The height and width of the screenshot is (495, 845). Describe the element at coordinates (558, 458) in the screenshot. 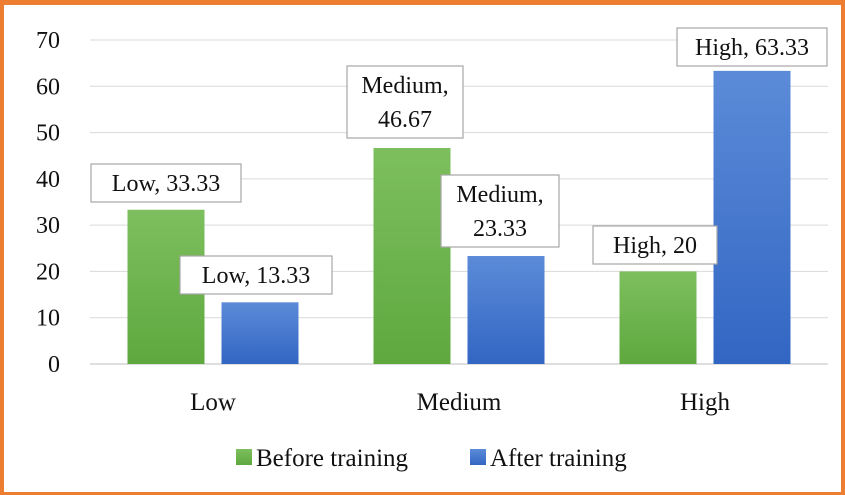

I see `legend-label-after: After training` at that location.